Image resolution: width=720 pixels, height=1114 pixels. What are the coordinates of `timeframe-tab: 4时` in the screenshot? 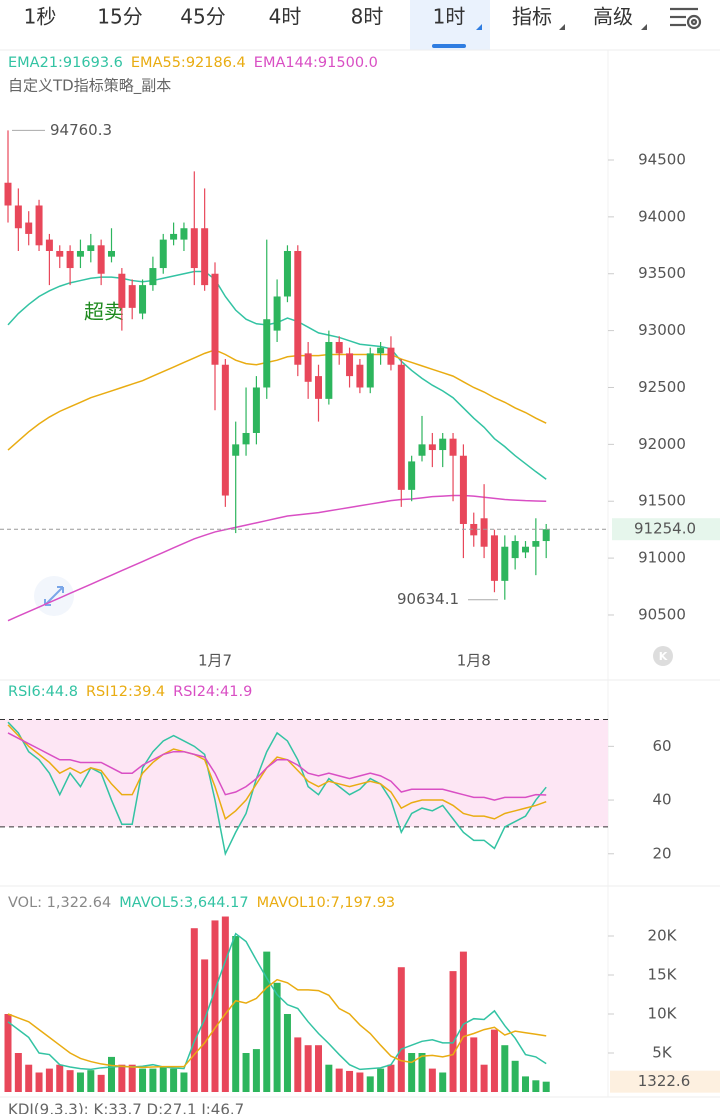 It's located at (285, 17).